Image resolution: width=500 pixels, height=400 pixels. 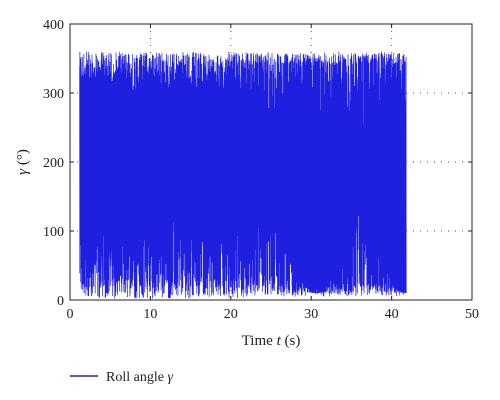 What do you see at coordinates (150, 314) in the screenshot?
I see `x-tick-label: 10` at bounding box center [150, 314].